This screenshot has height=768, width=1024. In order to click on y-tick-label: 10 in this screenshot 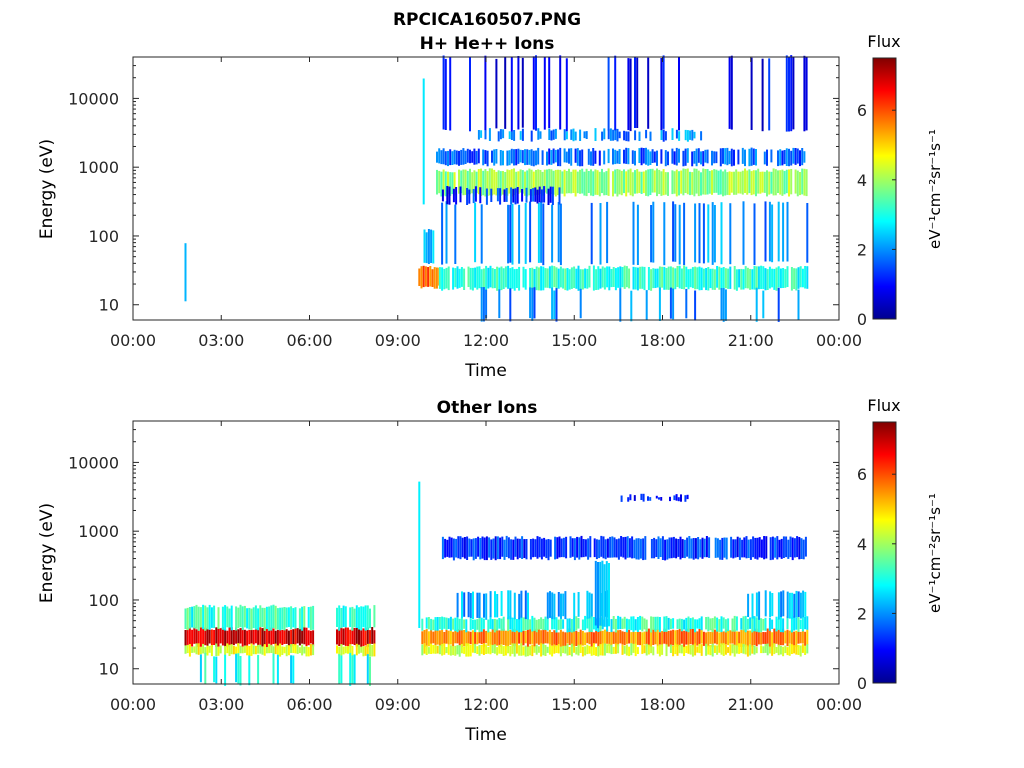, I will do `click(109, 669)`.